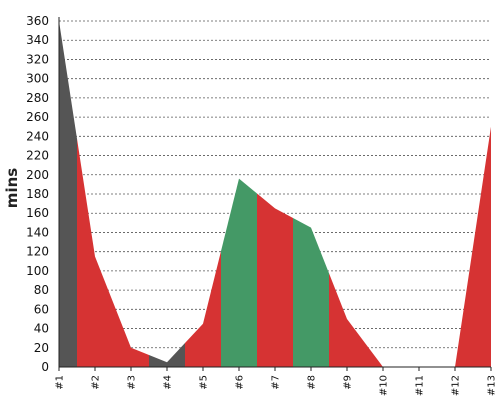  Describe the element at coordinates (492, 385) in the screenshot. I see `x-tick-label: #13` at that location.